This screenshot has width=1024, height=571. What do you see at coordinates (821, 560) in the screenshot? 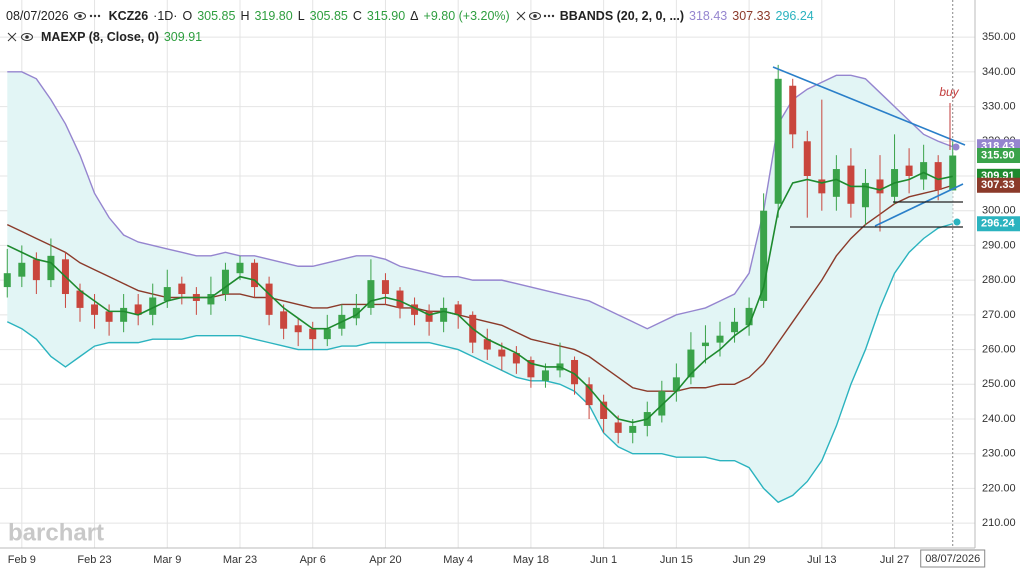
I see `x-tick-label: Jul 13` at bounding box center [821, 560].